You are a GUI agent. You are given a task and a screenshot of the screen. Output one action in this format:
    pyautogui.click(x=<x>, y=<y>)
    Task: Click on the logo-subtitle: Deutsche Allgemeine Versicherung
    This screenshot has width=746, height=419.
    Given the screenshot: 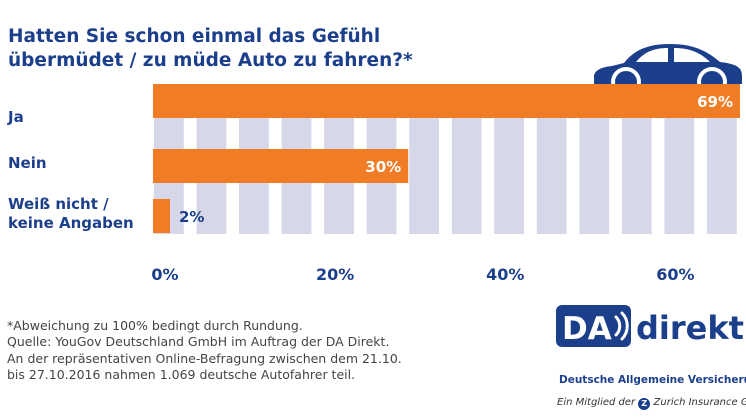 What is the action you would take?
    pyautogui.click(x=652, y=380)
    